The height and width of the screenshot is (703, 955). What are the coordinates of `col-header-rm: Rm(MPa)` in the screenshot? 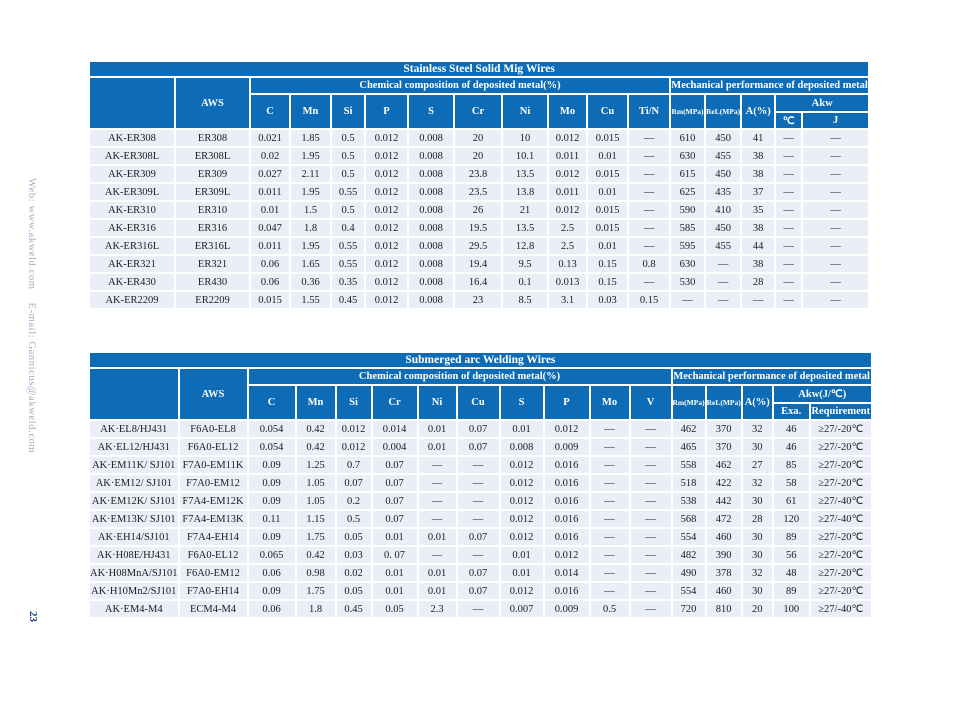 It's located at (687, 111).